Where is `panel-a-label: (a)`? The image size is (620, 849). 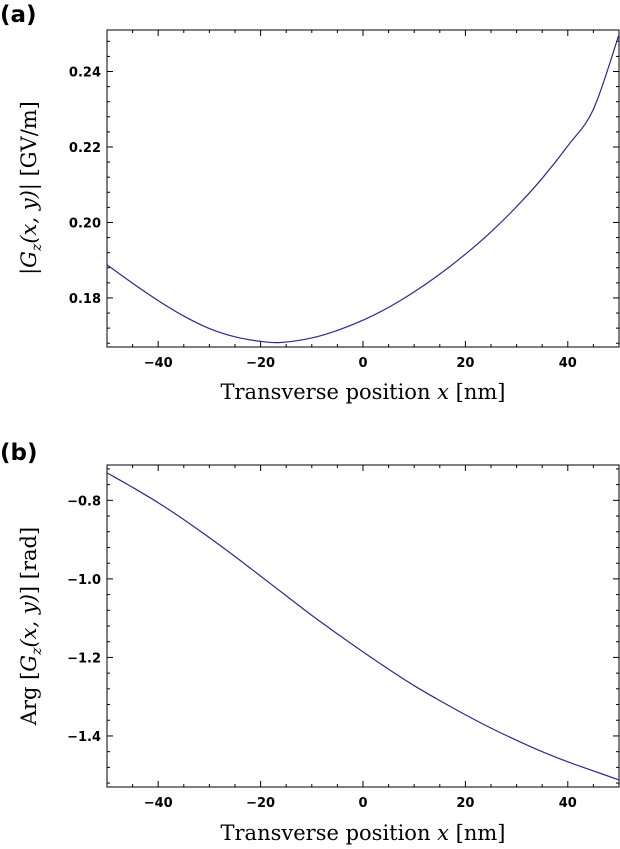 panel-a-label: (a) is located at coordinates (18, 15).